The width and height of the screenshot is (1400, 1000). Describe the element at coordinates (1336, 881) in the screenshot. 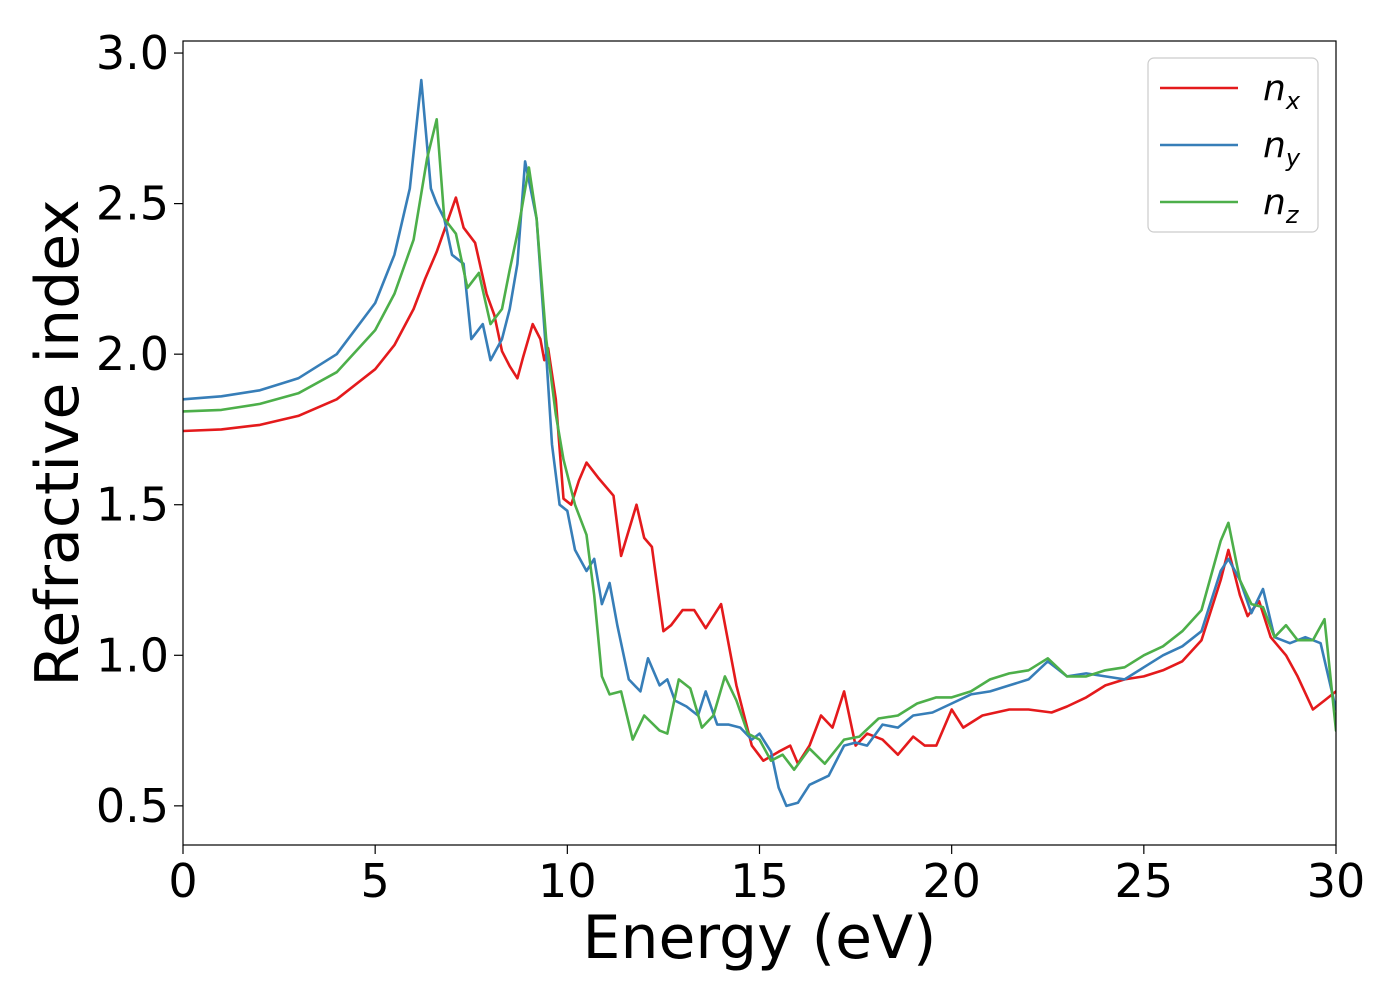

I see `x-tick-label: 30` at that location.